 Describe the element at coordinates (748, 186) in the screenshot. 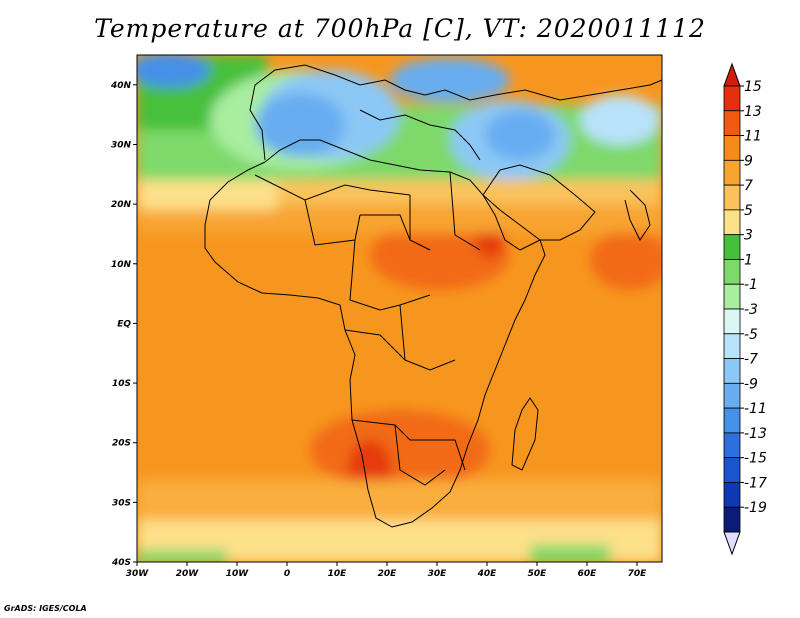

I see `colorbar-label: 7` at that location.